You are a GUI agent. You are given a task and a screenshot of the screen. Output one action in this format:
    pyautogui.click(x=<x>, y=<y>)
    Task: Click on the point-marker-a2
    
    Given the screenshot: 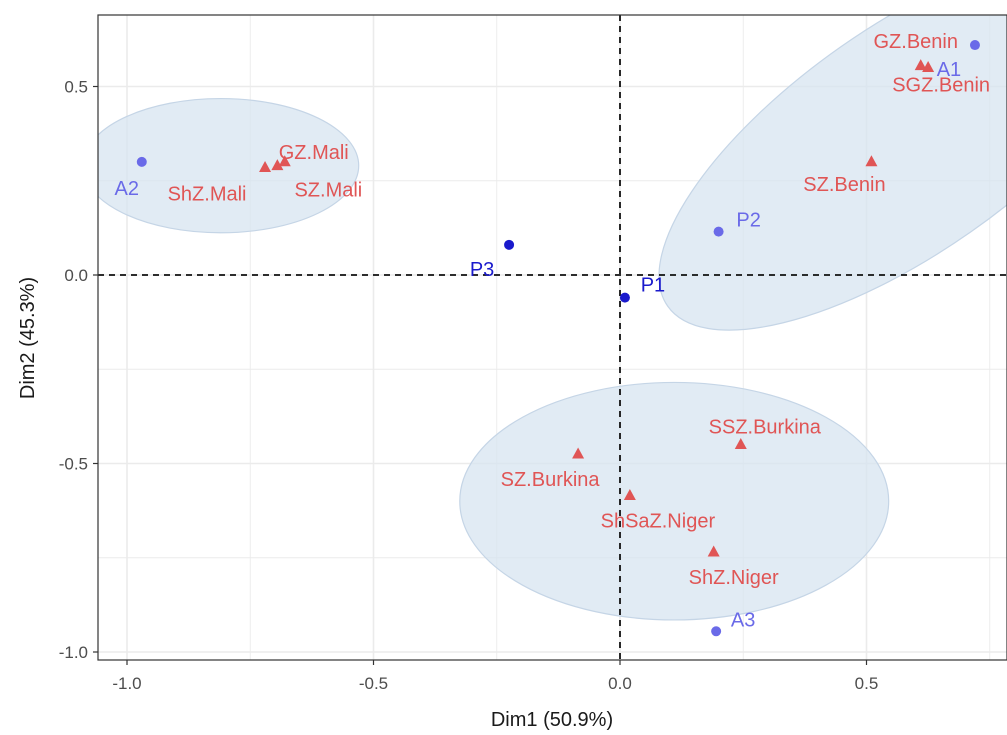 What is the action you would take?
    pyautogui.click(x=141, y=161)
    